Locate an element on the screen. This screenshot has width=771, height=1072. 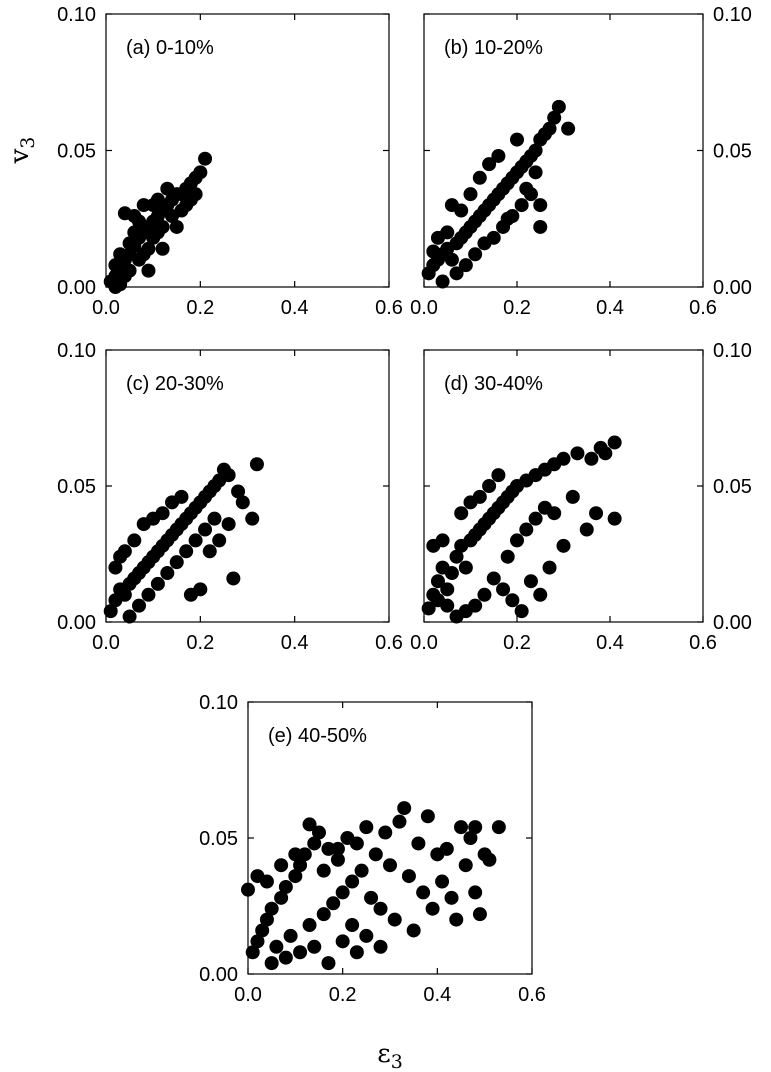
panel-label: (e) 40-50% is located at coordinates (317, 736).